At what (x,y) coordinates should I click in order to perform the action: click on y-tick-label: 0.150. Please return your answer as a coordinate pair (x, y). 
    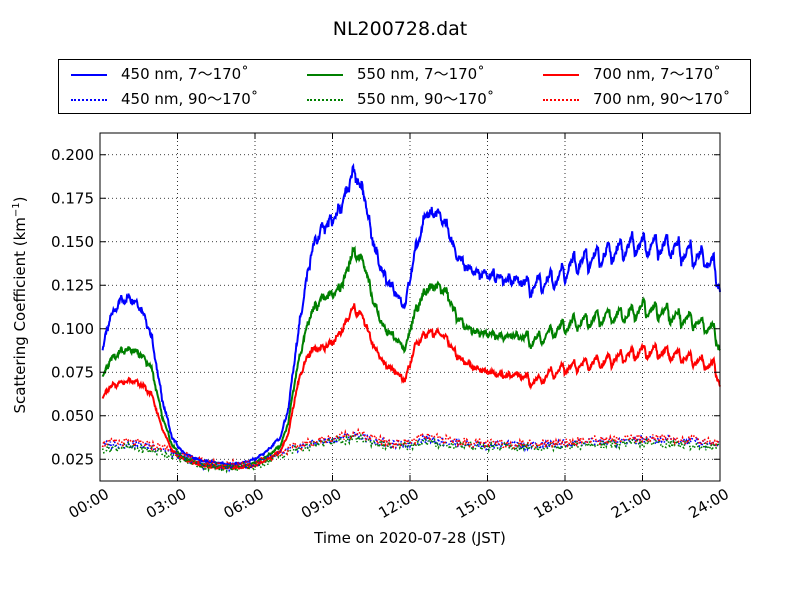
    Looking at the image, I should click on (72, 242).